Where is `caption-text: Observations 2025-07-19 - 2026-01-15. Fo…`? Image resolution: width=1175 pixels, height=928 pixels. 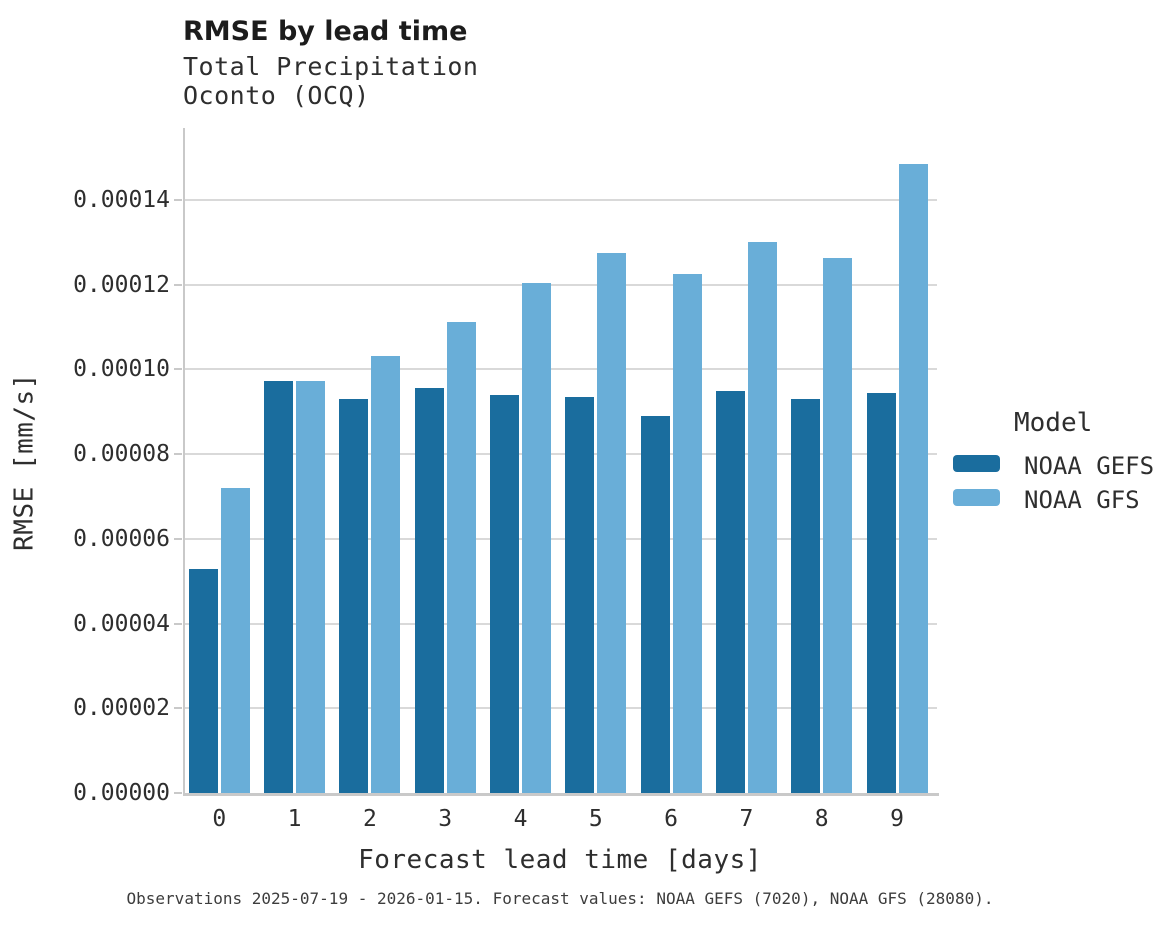
caption-text: Observations 2025-07-19 - 2026-01-15. Fo… is located at coordinates (560, 898).